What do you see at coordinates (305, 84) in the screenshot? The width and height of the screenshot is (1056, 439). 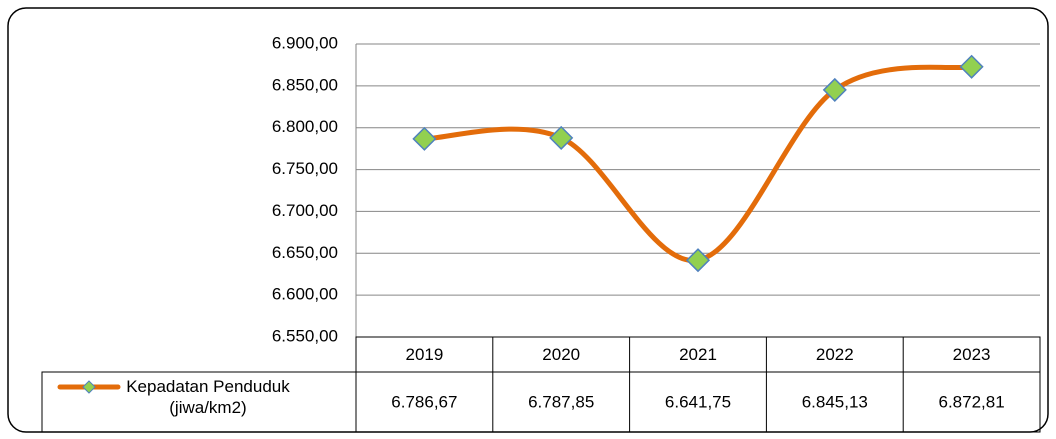 I see `y-tick-label: 6.850,00` at bounding box center [305, 84].